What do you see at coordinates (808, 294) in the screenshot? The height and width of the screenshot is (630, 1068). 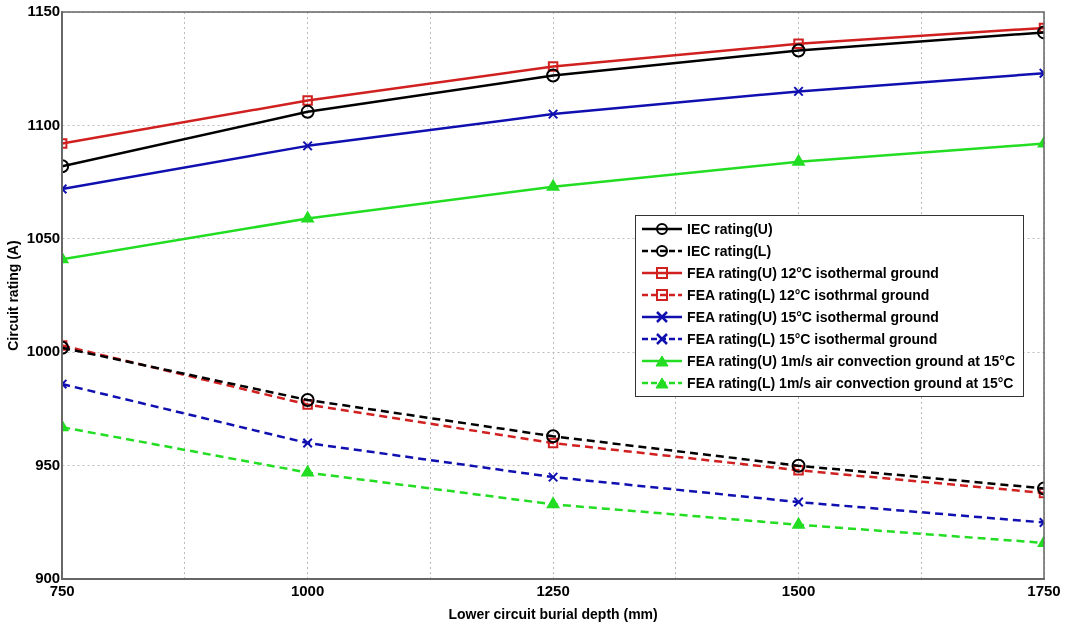 I see `legend-label: FEA rating(L) 12°C isothrmal ground` at bounding box center [808, 294].